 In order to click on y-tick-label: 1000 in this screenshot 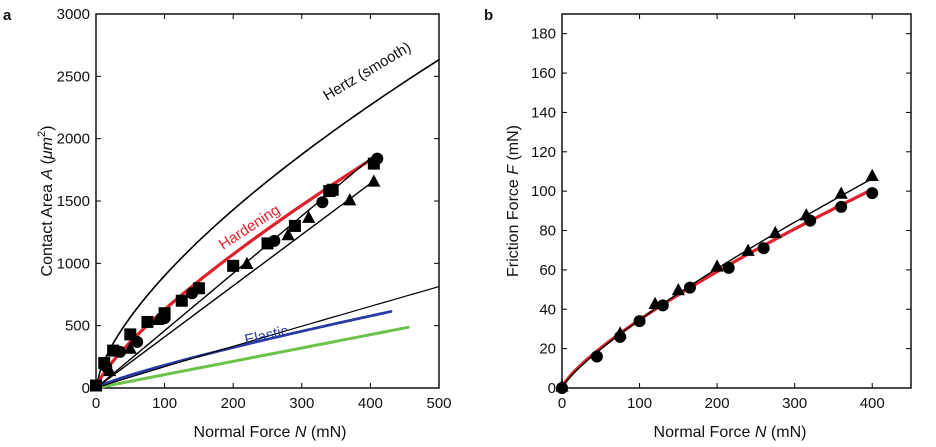, I will do `click(73, 263)`.